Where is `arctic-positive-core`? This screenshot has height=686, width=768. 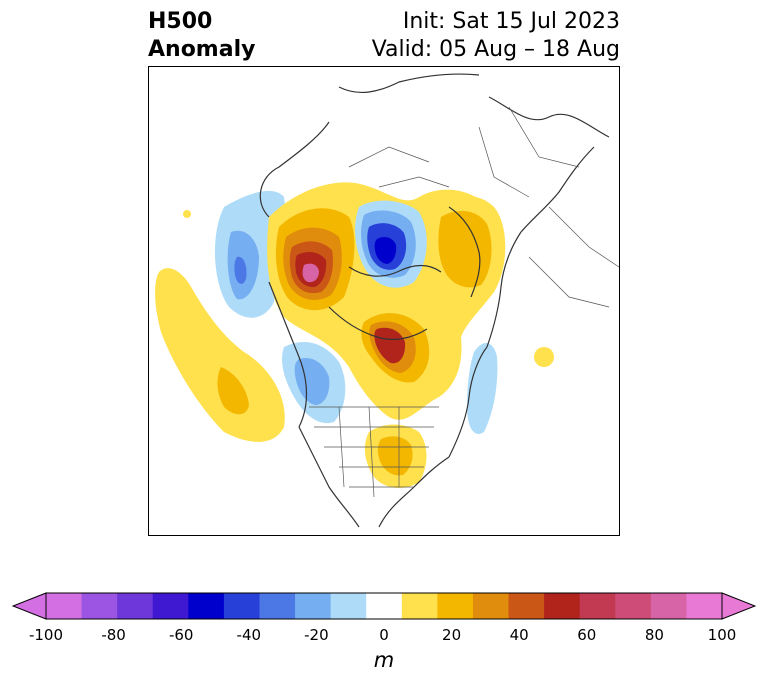 arctic-positive-core is located at coordinates (390, 345).